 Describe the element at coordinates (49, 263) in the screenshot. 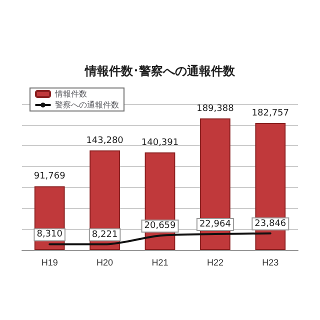

I see `x-tick-label: H19` at that location.